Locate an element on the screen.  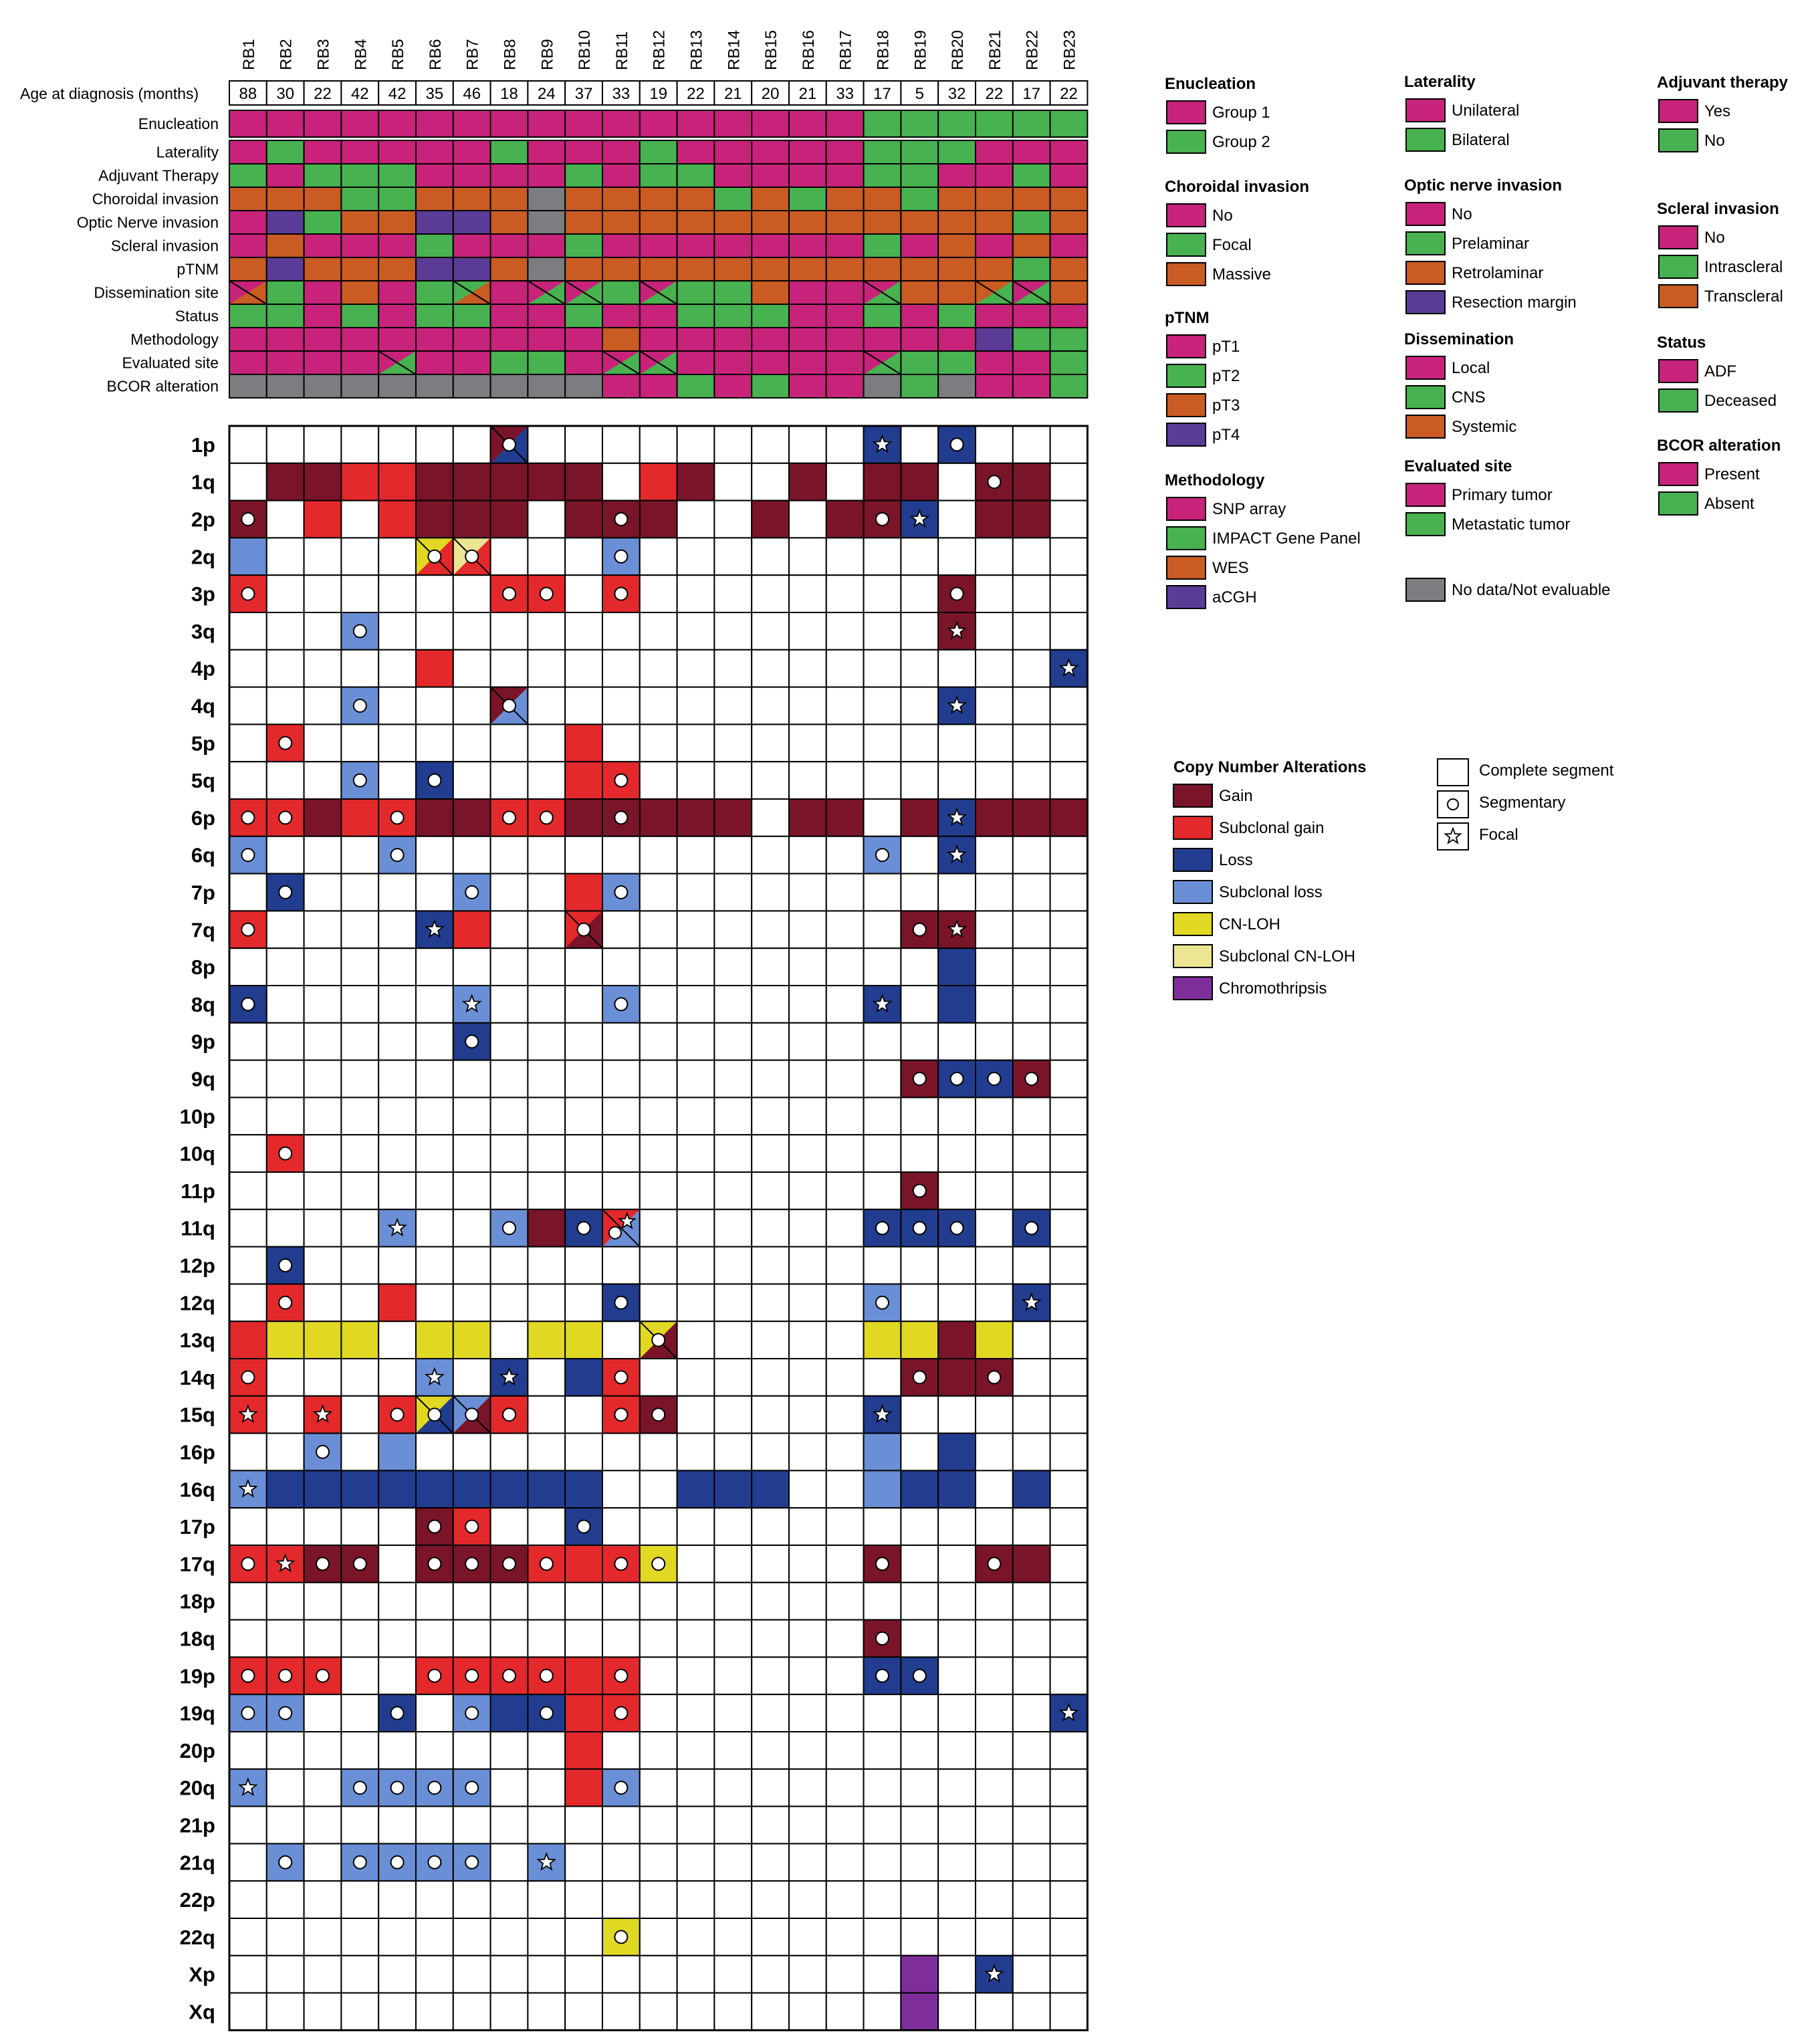
chromosome-arm-label: 14q is located at coordinates (197, 1377).